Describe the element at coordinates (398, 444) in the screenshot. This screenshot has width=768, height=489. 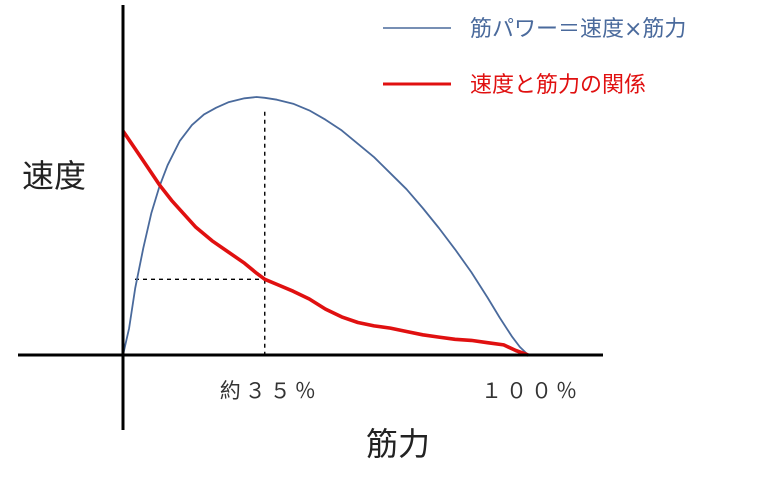
I see `x-axis-title: 筋力` at that location.